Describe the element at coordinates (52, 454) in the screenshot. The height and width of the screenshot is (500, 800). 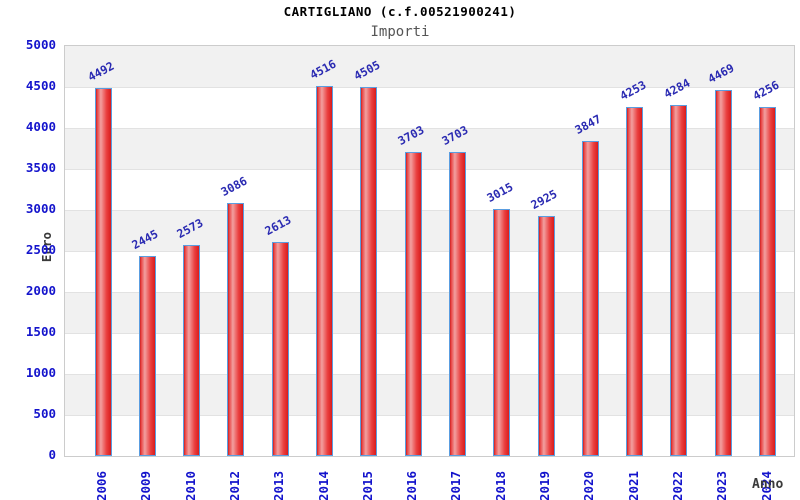
I see `y-tick-label: 0` at that location.